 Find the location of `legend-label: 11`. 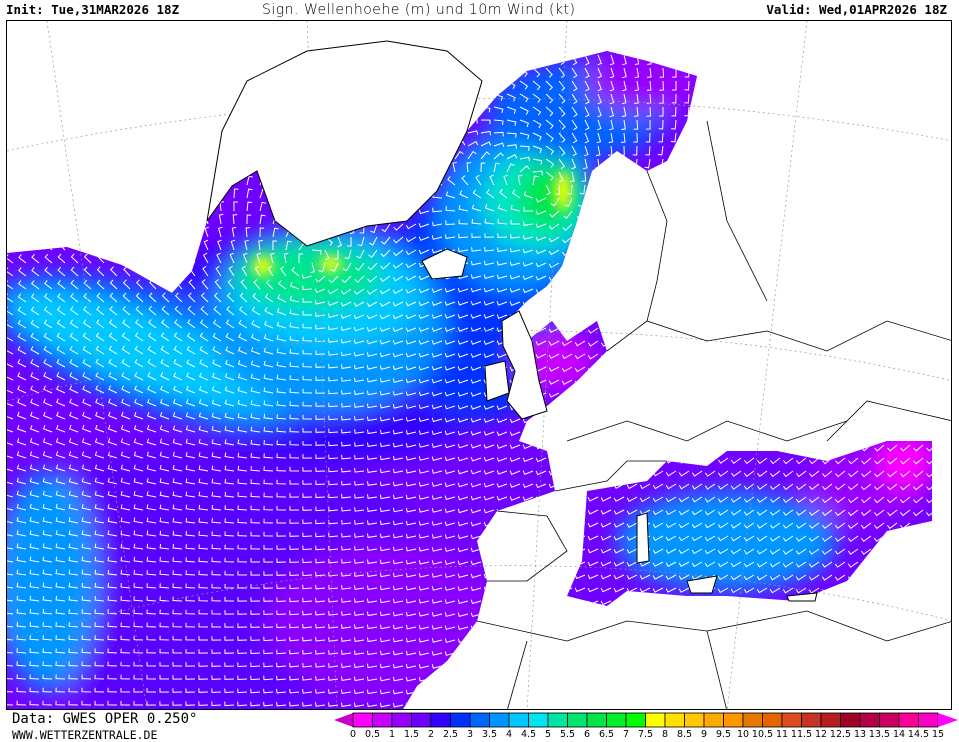

legend-label: 11 is located at coordinates (782, 734).